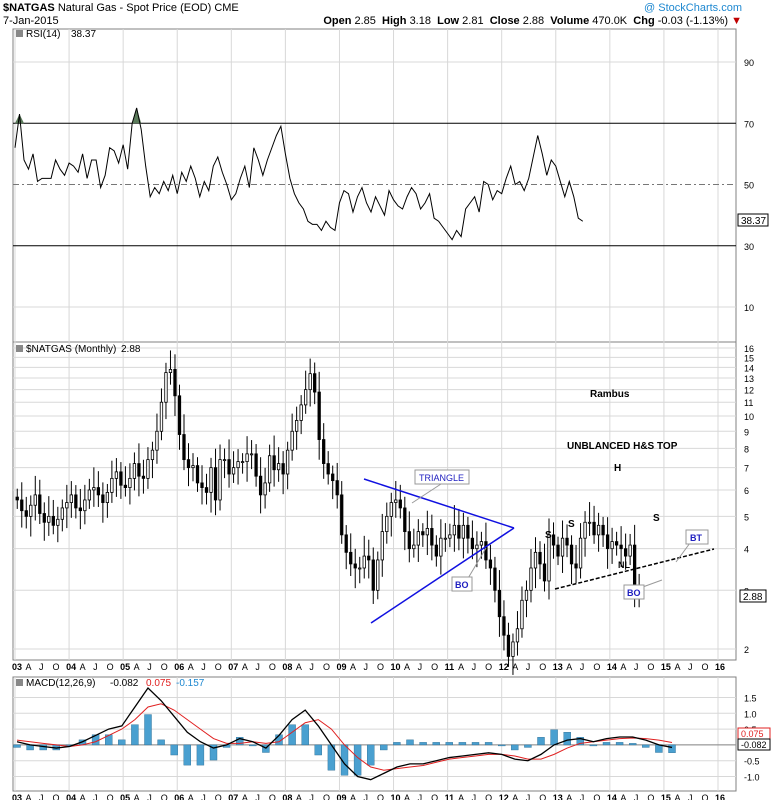 The image size is (774, 800). What do you see at coordinates (749, 368) in the screenshot?
I see `price-tick-label: 14` at bounding box center [749, 368].